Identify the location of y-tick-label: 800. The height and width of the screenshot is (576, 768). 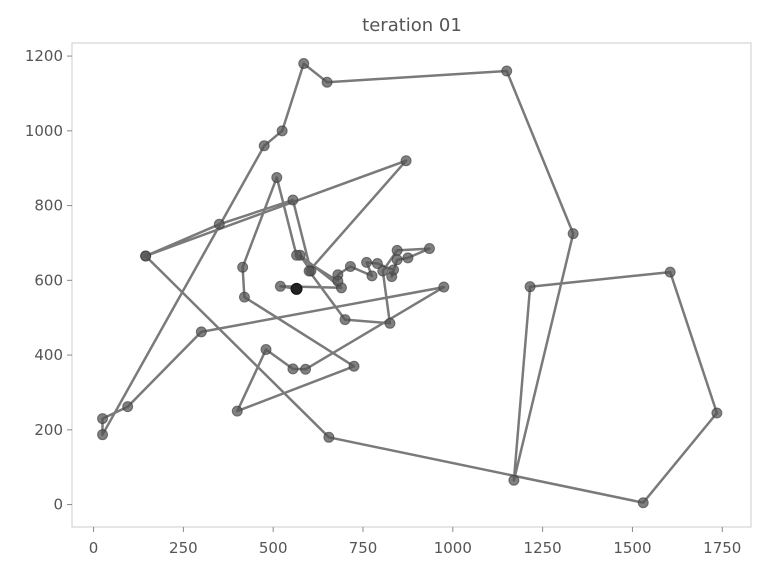
(48, 206).